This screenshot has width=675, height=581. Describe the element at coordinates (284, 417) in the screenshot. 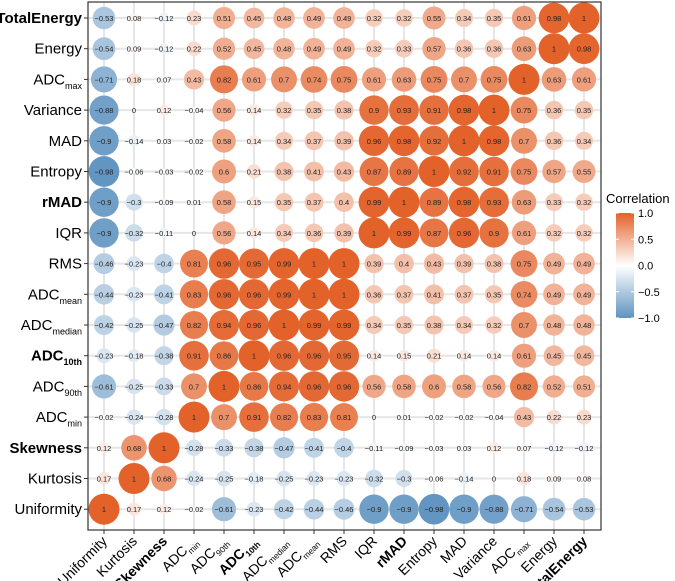

I see `correlation-value-label: 0.82` at that location.